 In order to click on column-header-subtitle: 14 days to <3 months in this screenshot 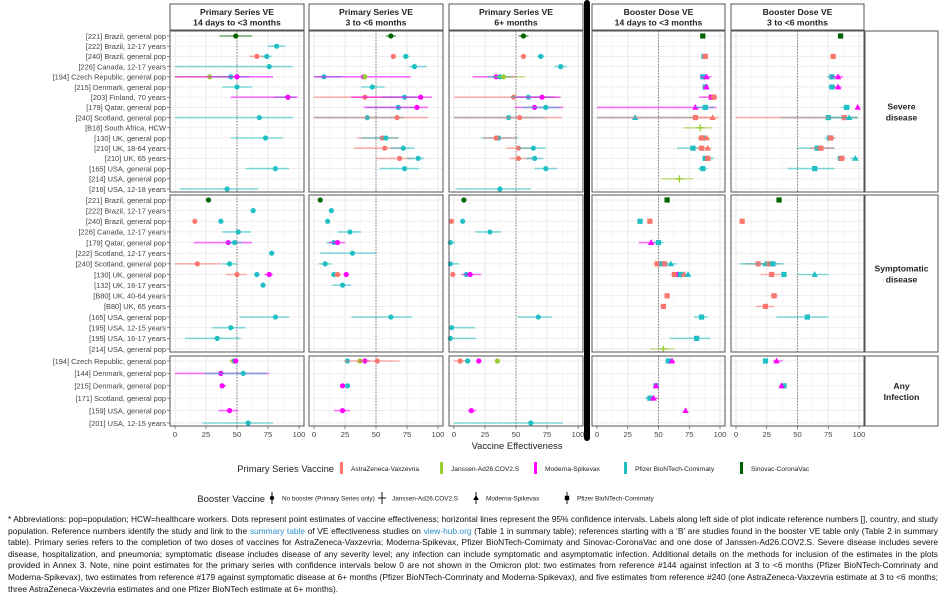, I will do `click(237, 23)`.